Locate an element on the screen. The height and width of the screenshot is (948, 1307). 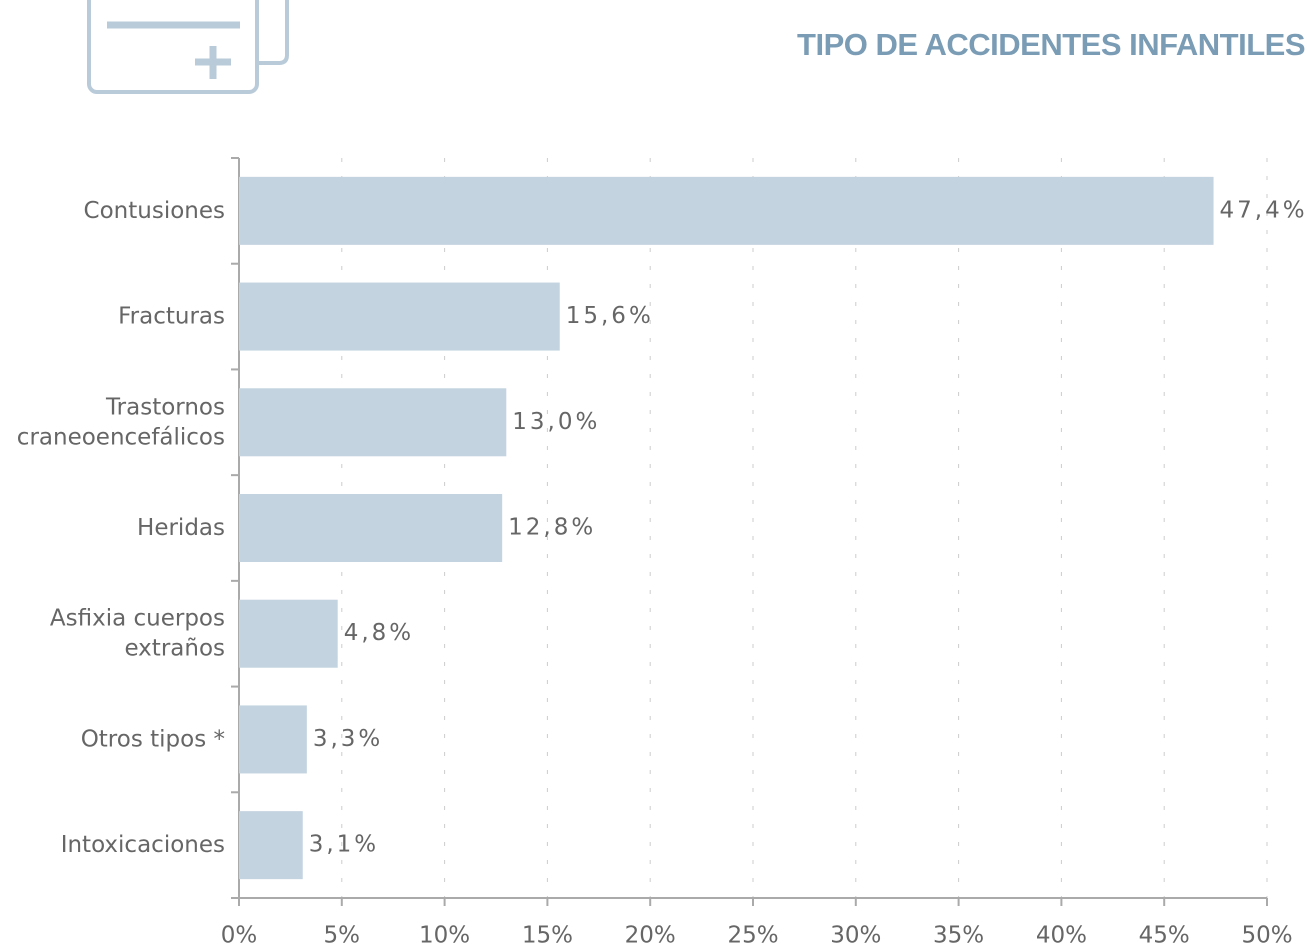
x-tick-label: 50% is located at coordinates (1266, 935).